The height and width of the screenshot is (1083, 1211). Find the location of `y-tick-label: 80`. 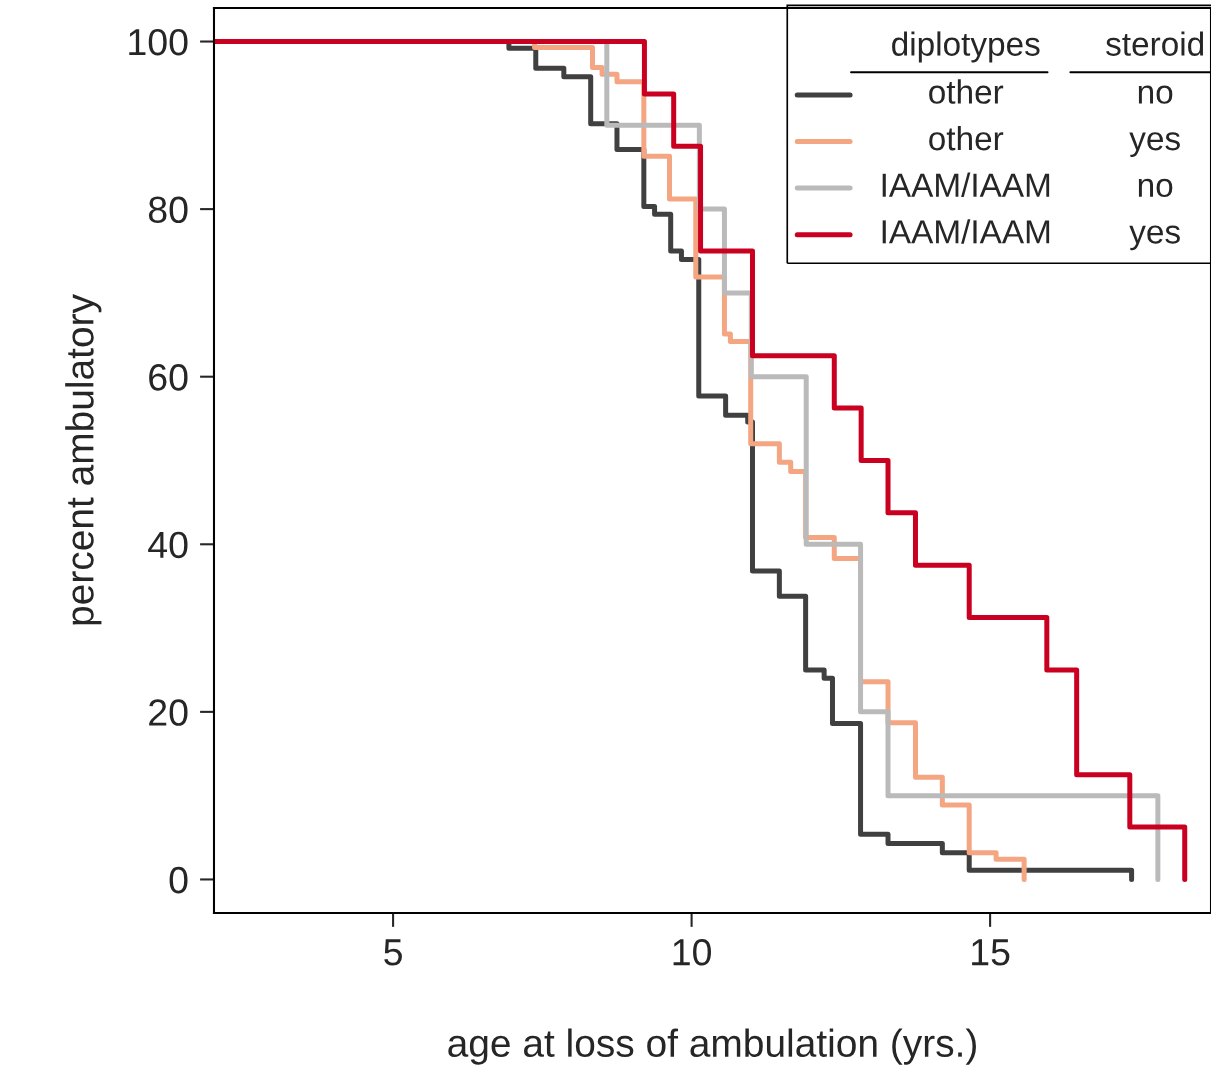

y-tick-label: 80 is located at coordinates (168, 210).